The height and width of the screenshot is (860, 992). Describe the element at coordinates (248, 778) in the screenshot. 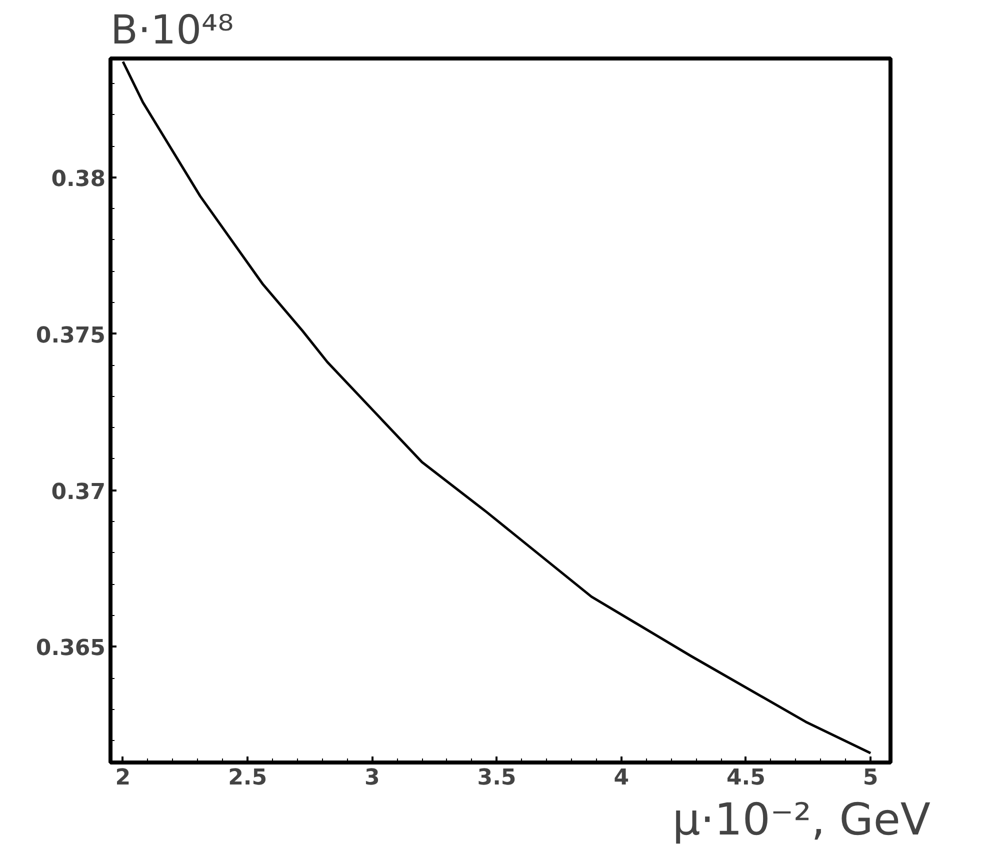

I see `x-tick-label: 2.5` at that location.